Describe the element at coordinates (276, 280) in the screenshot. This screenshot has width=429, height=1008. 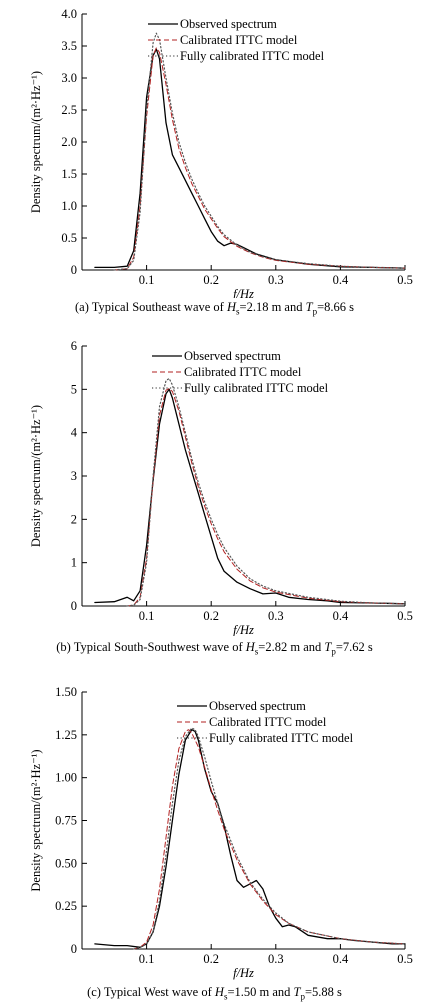
I see `x-tick-label-a: 0.3` at that location.